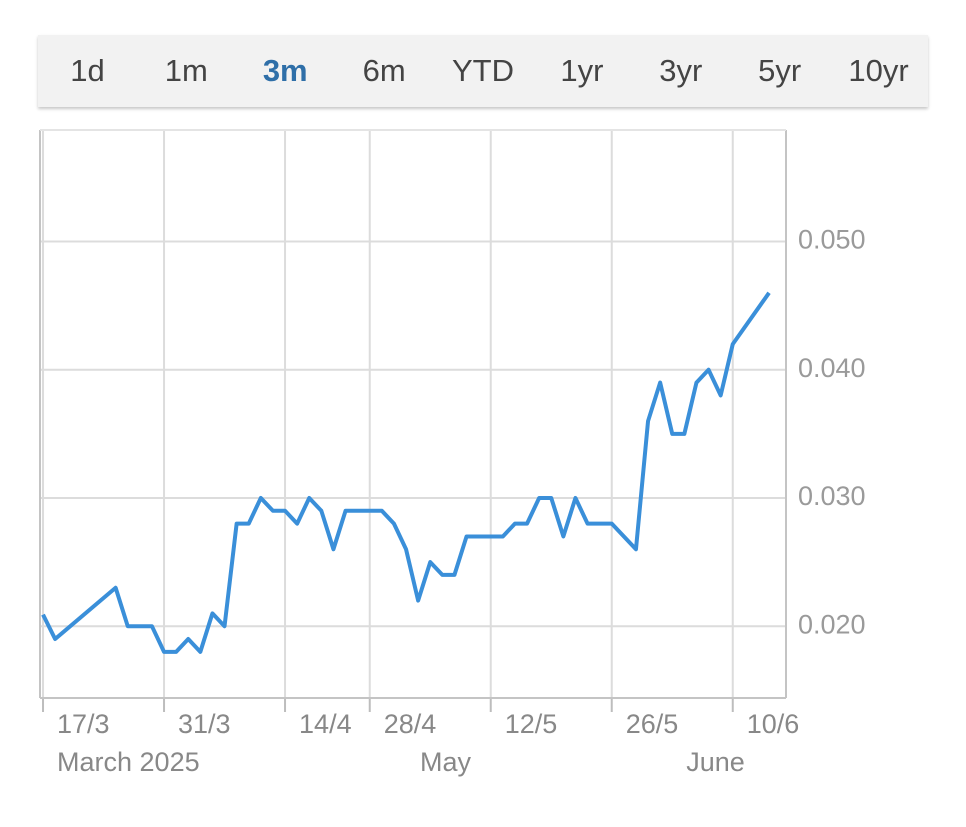  Describe the element at coordinates (832, 496) in the screenshot. I see `y-tick-label: 0.030` at that location.